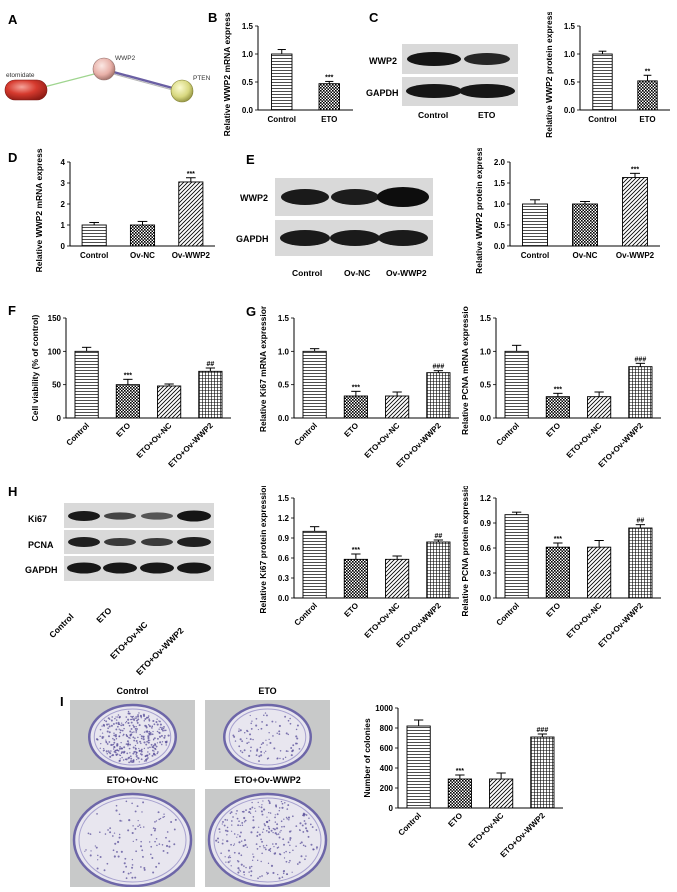 The width and height of the screenshot is (677, 892). I want to click on significance-label: ###, so click(439, 367).